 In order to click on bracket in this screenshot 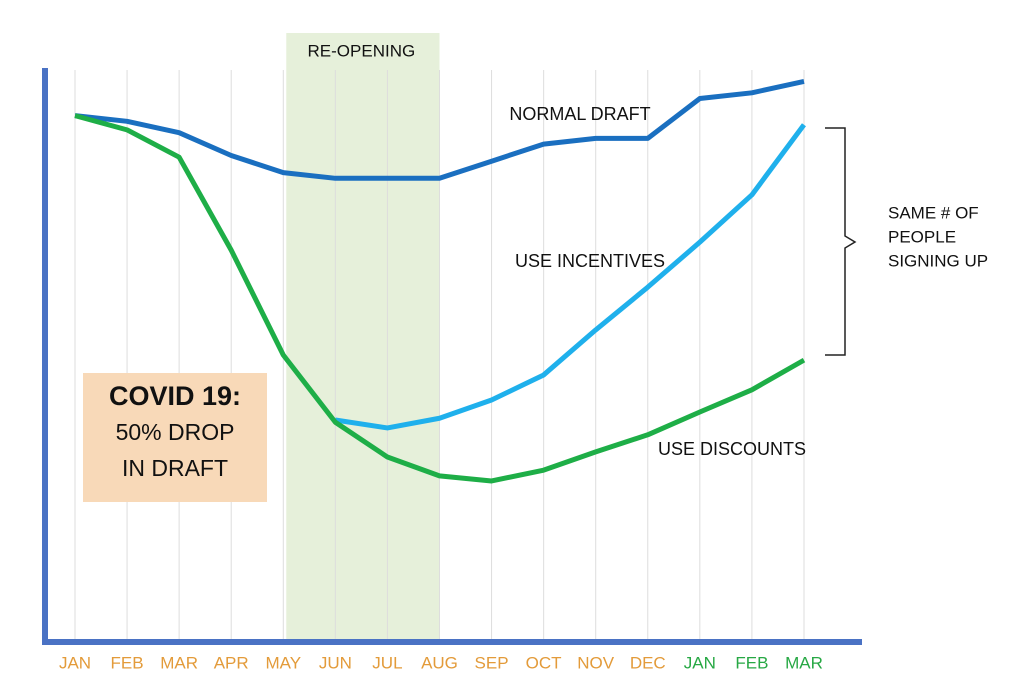, I will do `click(841, 241)`.